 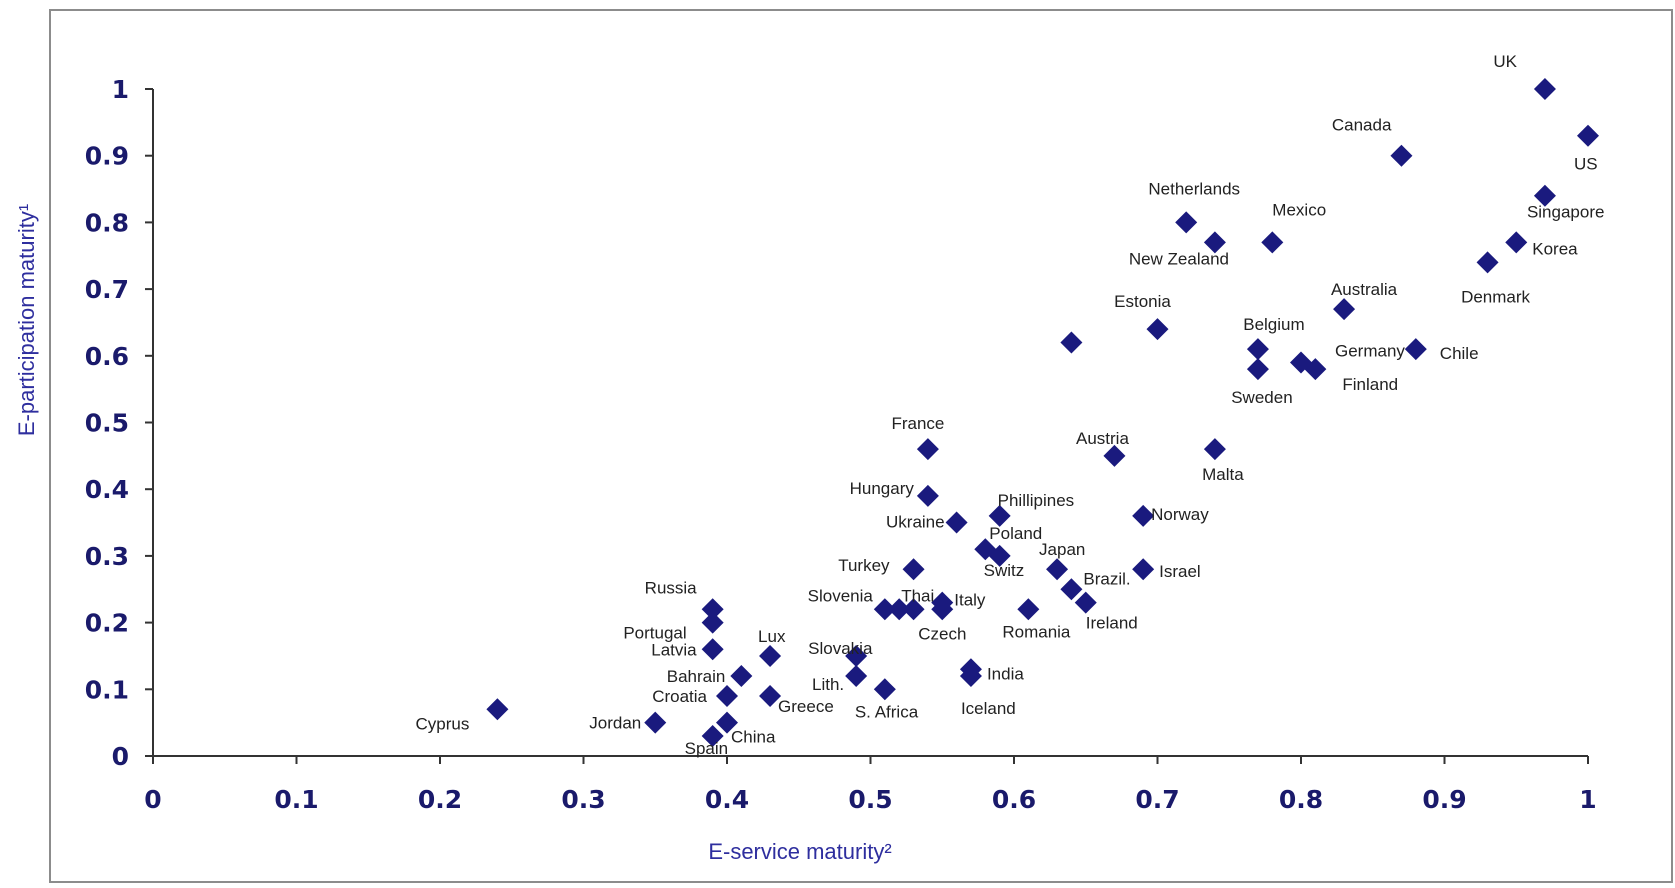 I want to click on y-axis-ticks: 0 0.1 0.2 0.3 0.4 0.5 0.6 0.7 0.8 0.9 1, so click(x=119, y=423).